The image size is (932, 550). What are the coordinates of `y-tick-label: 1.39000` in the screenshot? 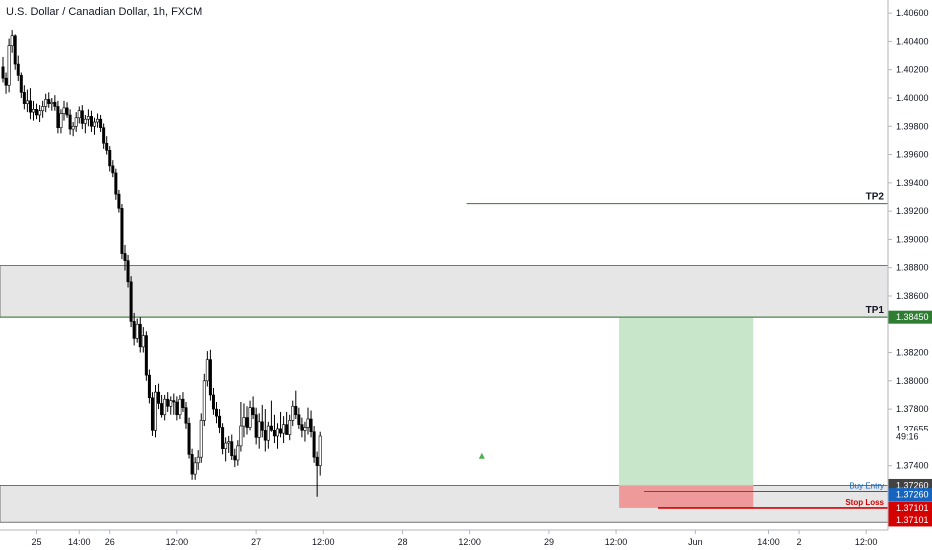 It's located at (912, 239).